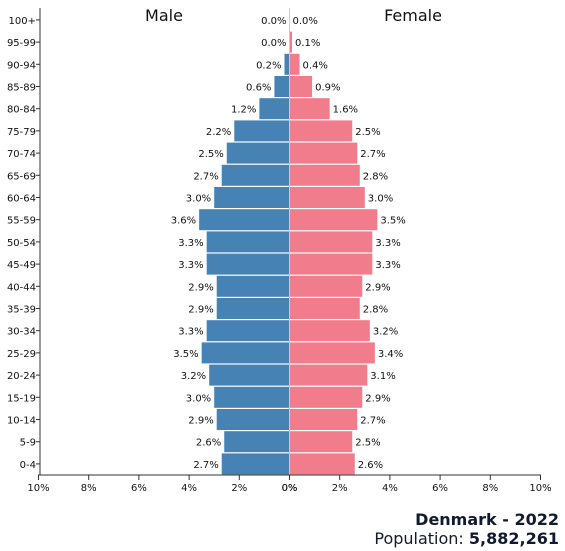  I want to click on age-group-label: 95-99, so click(21, 43).